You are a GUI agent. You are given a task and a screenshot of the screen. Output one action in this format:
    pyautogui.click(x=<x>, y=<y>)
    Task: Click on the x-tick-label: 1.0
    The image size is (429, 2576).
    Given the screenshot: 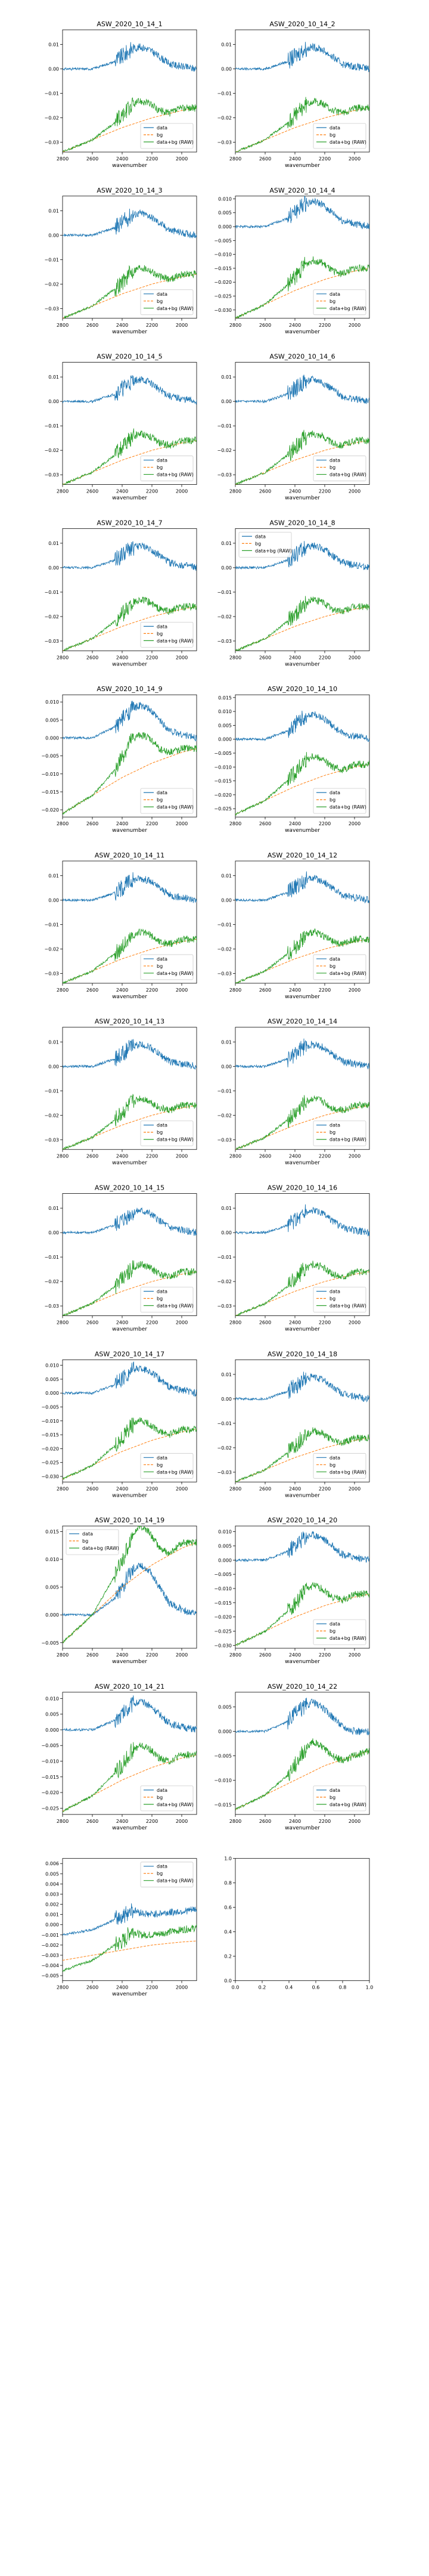 What is the action you would take?
    pyautogui.click(x=370, y=1987)
    